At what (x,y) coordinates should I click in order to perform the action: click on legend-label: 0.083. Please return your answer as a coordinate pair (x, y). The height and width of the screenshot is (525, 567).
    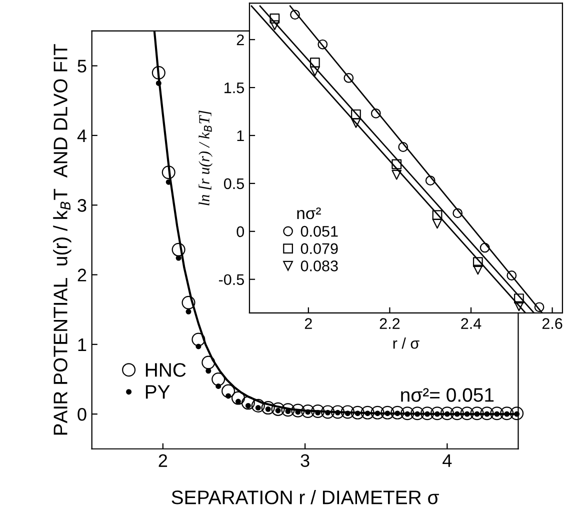
    Looking at the image, I should click on (319, 266).